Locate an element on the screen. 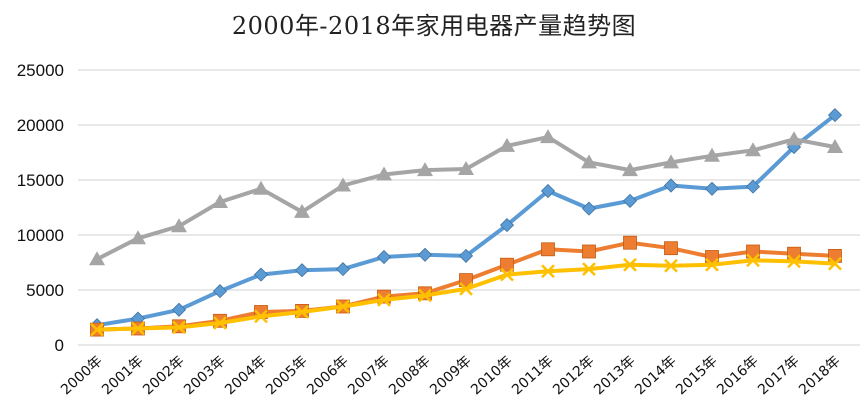 This screenshot has width=868, height=400. x-tick-label: 2008年 is located at coordinates (410, 375).